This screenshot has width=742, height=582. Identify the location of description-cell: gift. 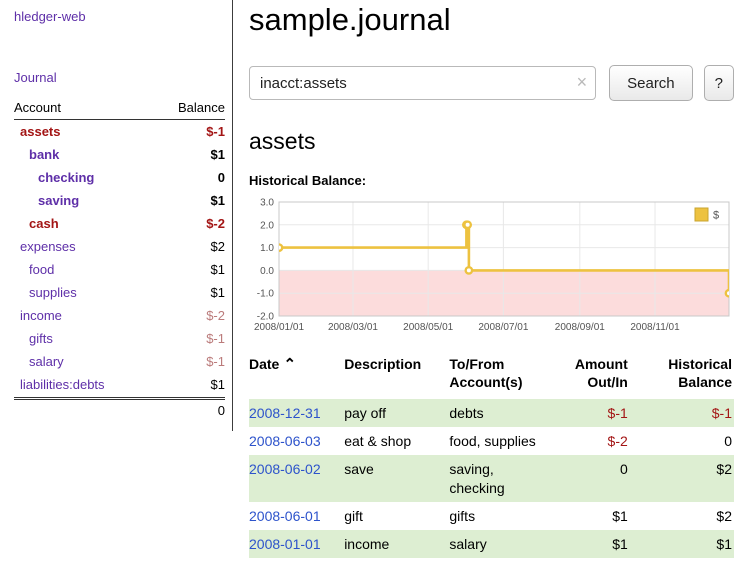
(353, 515).